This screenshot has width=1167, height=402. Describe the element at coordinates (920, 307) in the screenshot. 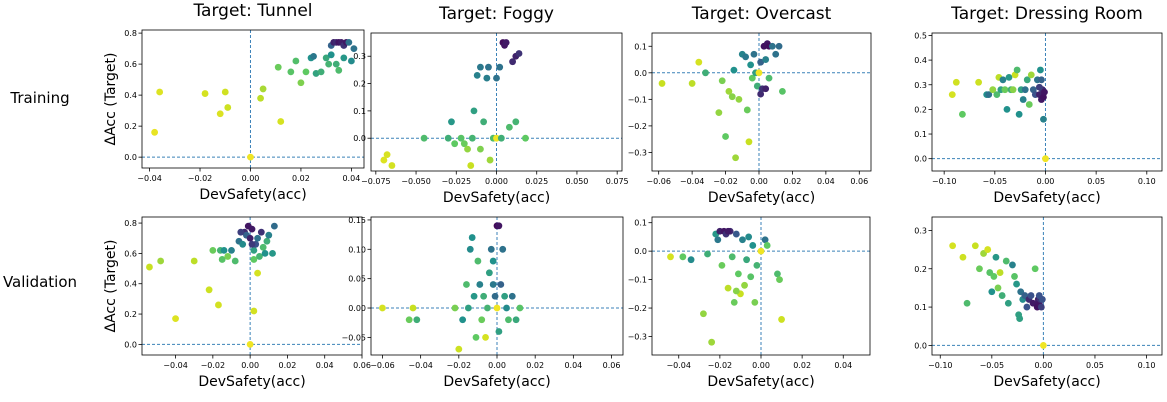

I see `y-tick-label: 0.1` at that location.